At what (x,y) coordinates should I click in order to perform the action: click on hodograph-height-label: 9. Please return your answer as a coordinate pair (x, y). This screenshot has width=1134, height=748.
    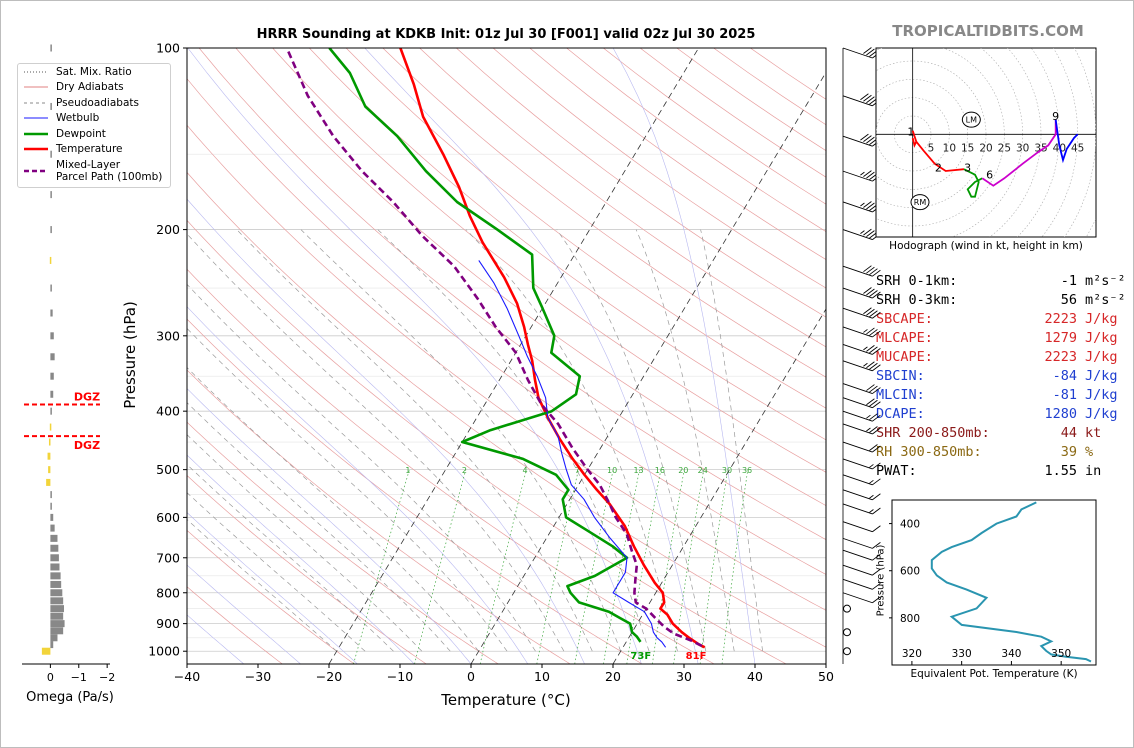
    Looking at the image, I should click on (1055, 116).